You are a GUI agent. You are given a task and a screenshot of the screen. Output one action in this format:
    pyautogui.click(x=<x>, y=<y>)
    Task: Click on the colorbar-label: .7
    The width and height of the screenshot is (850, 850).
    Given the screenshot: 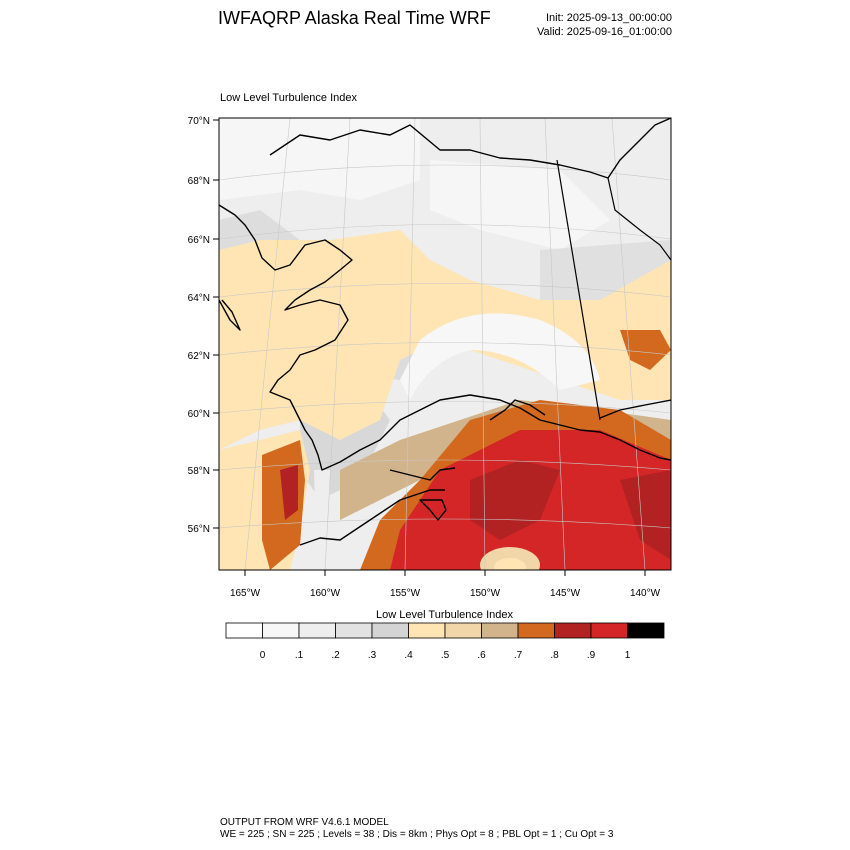 What is the action you would take?
    pyautogui.click(x=518, y=655)
    